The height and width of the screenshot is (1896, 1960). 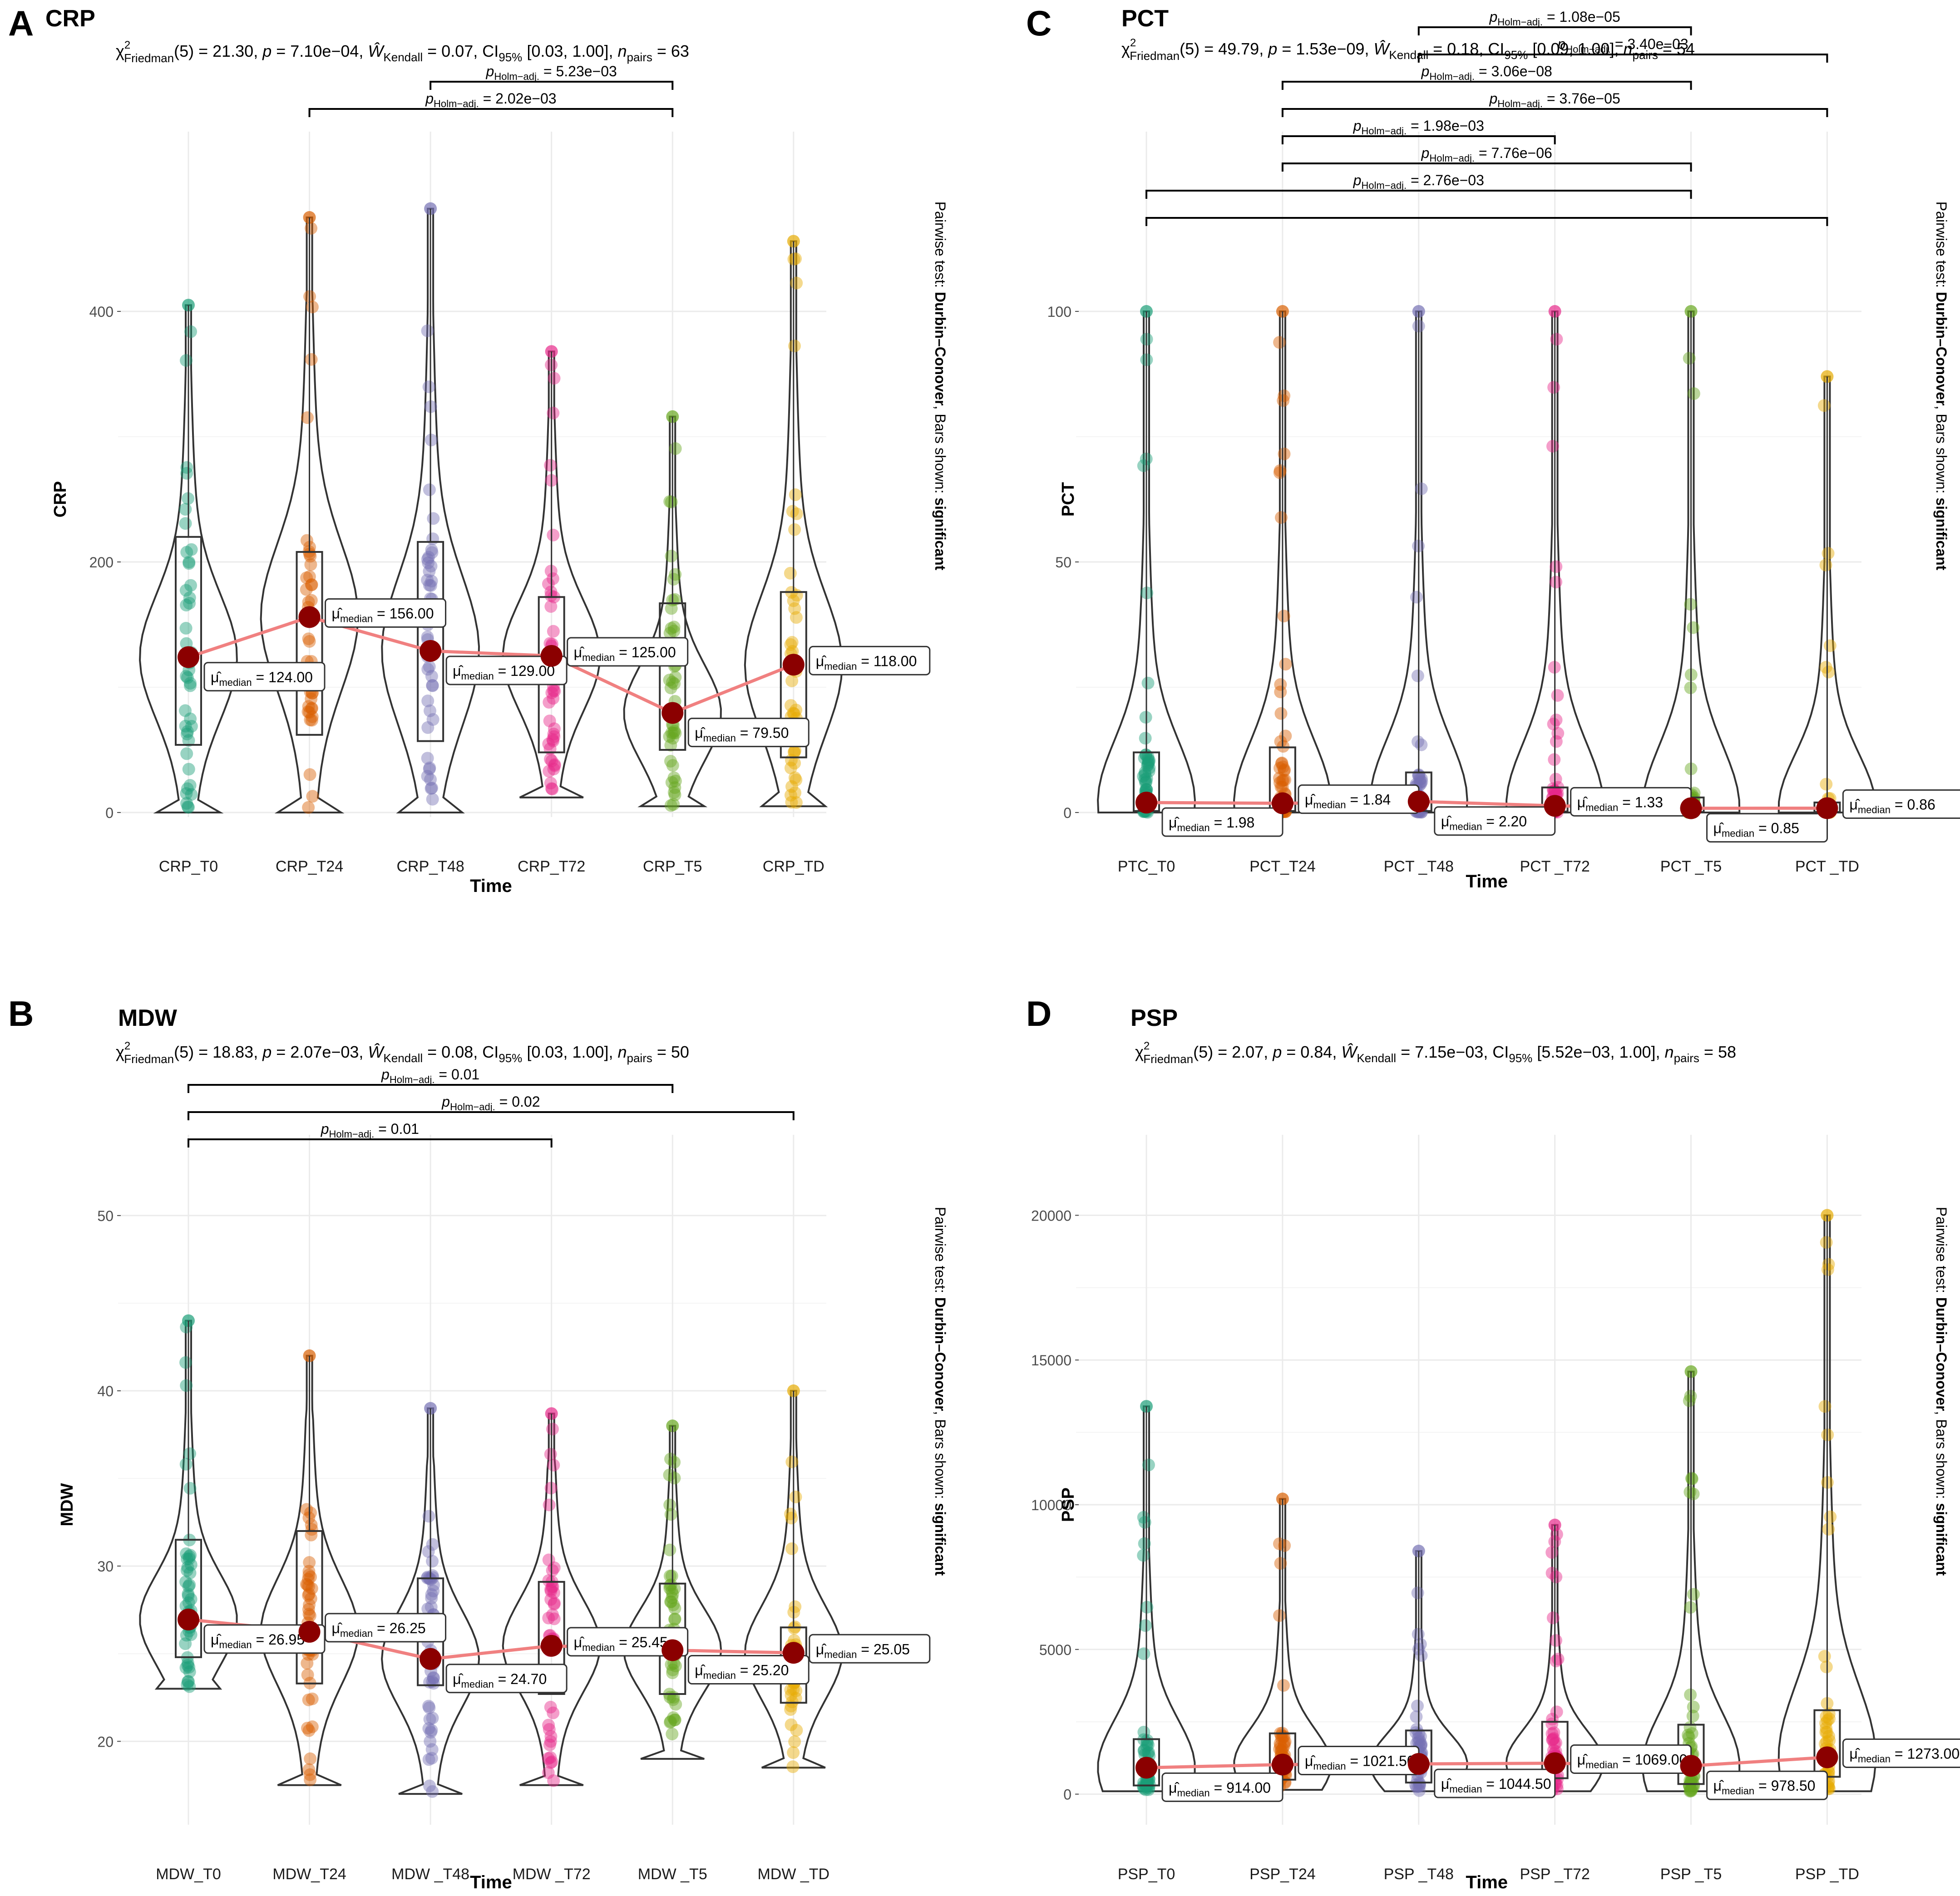 I want to click on y-tick-label: 40, so click(x=105, y=1391).